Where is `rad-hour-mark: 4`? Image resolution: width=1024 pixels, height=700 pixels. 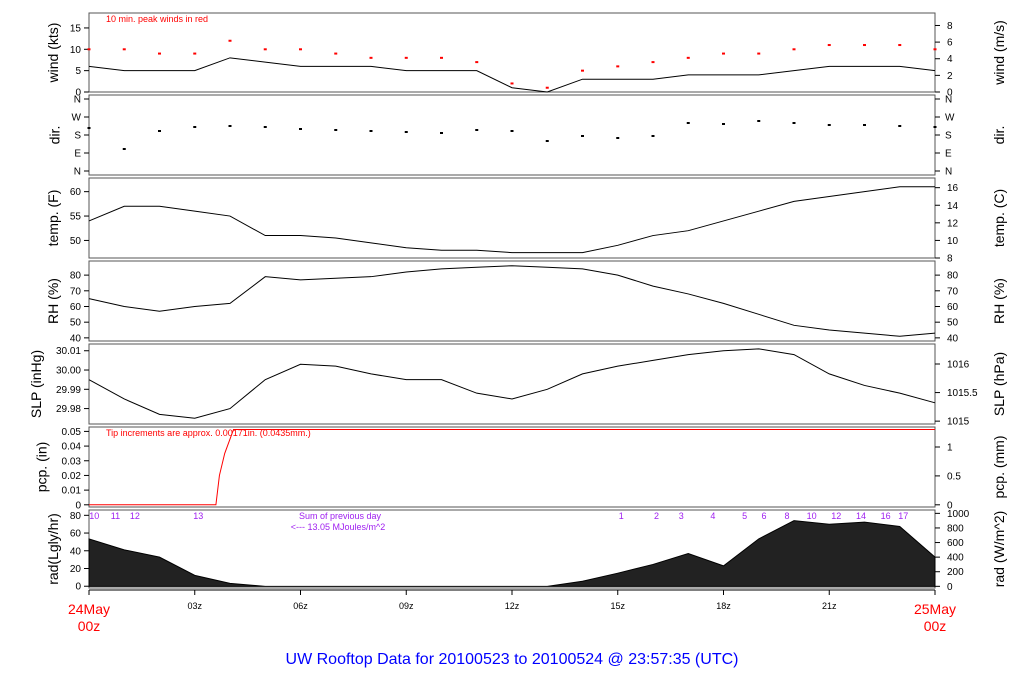
rad-hour-mark: 4 is located at coordinates (712, 516).